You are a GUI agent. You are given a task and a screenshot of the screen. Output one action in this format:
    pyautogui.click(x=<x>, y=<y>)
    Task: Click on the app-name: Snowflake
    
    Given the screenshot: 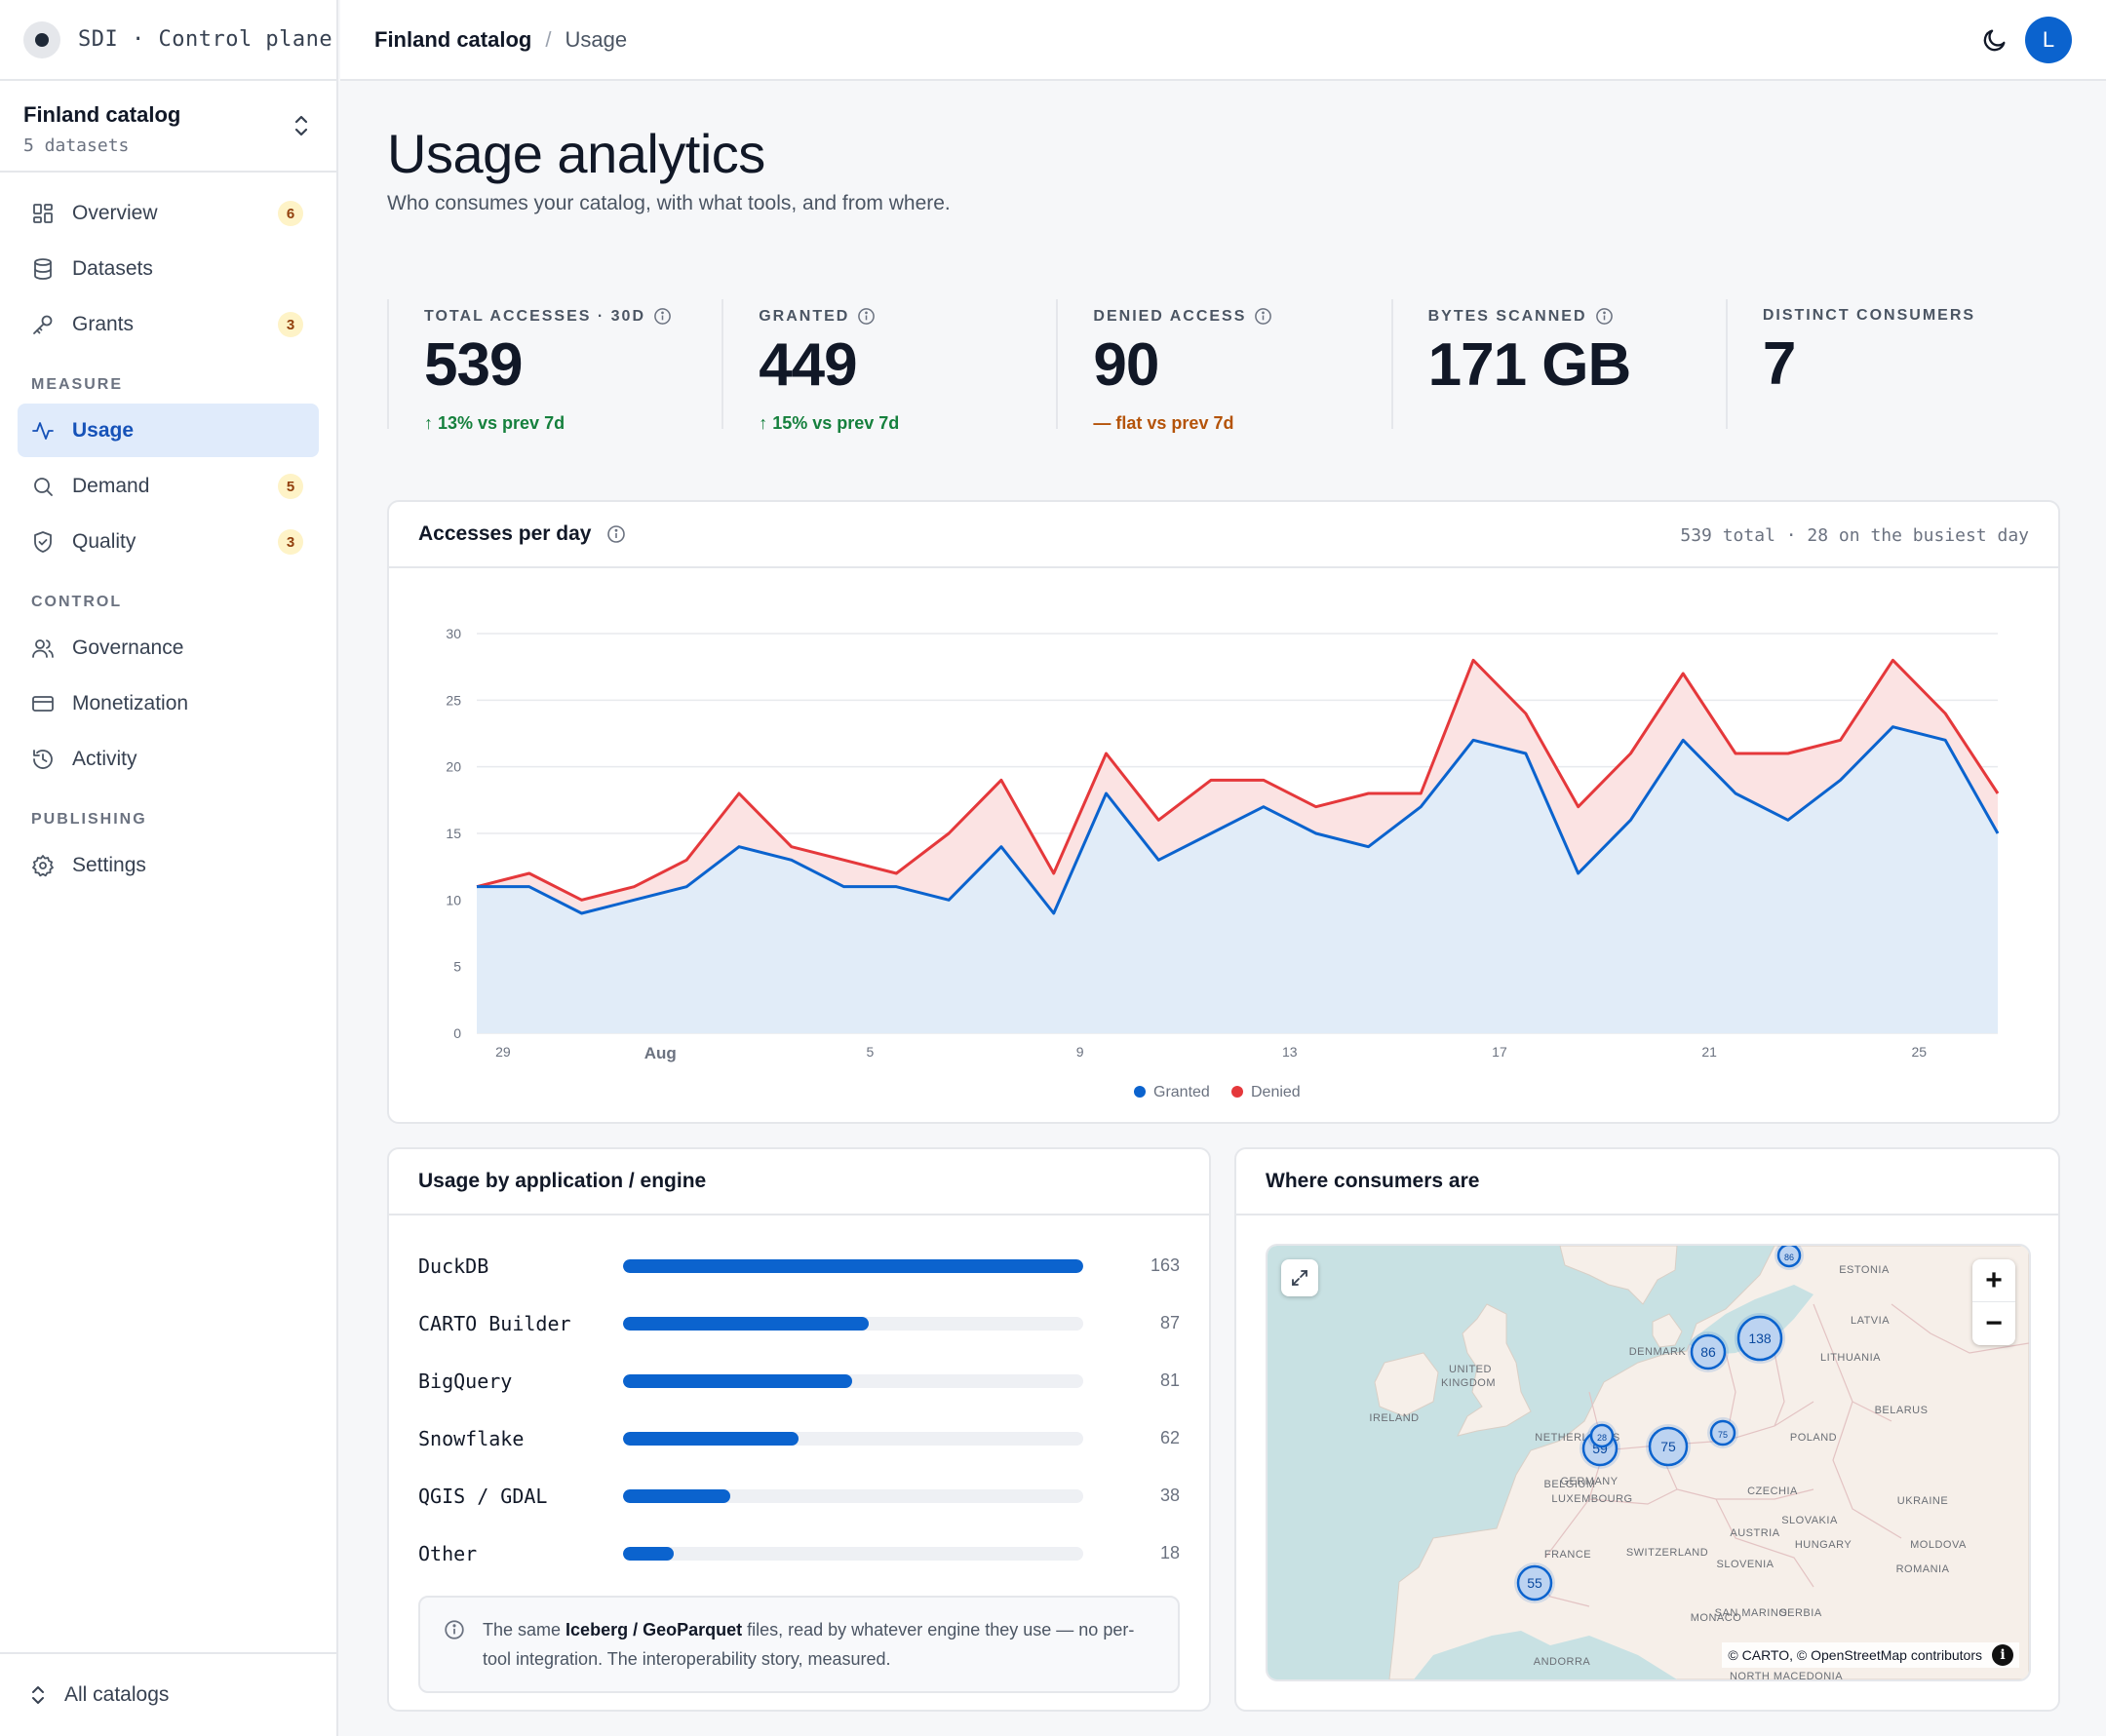 What is the action you would take?
    pyautogui.click(x=471, y=1438)
    